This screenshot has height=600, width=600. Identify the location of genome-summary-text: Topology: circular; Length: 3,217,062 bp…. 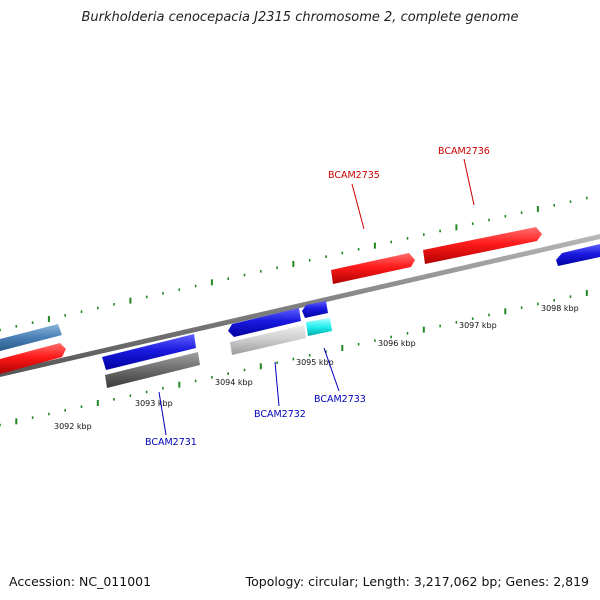
(417, 581).